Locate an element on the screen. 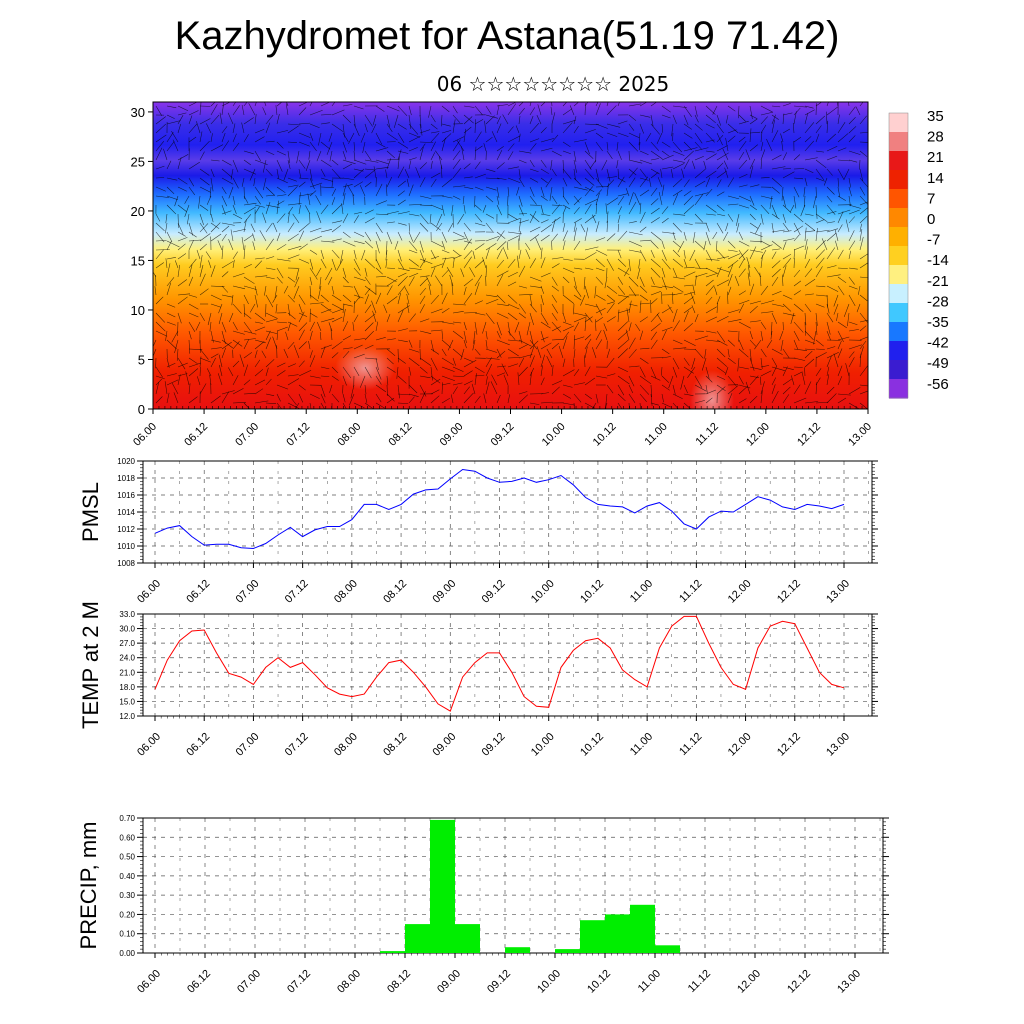 This screenshot has height=1024, width=1024. precip-bar is located at coordinates (642, 928).